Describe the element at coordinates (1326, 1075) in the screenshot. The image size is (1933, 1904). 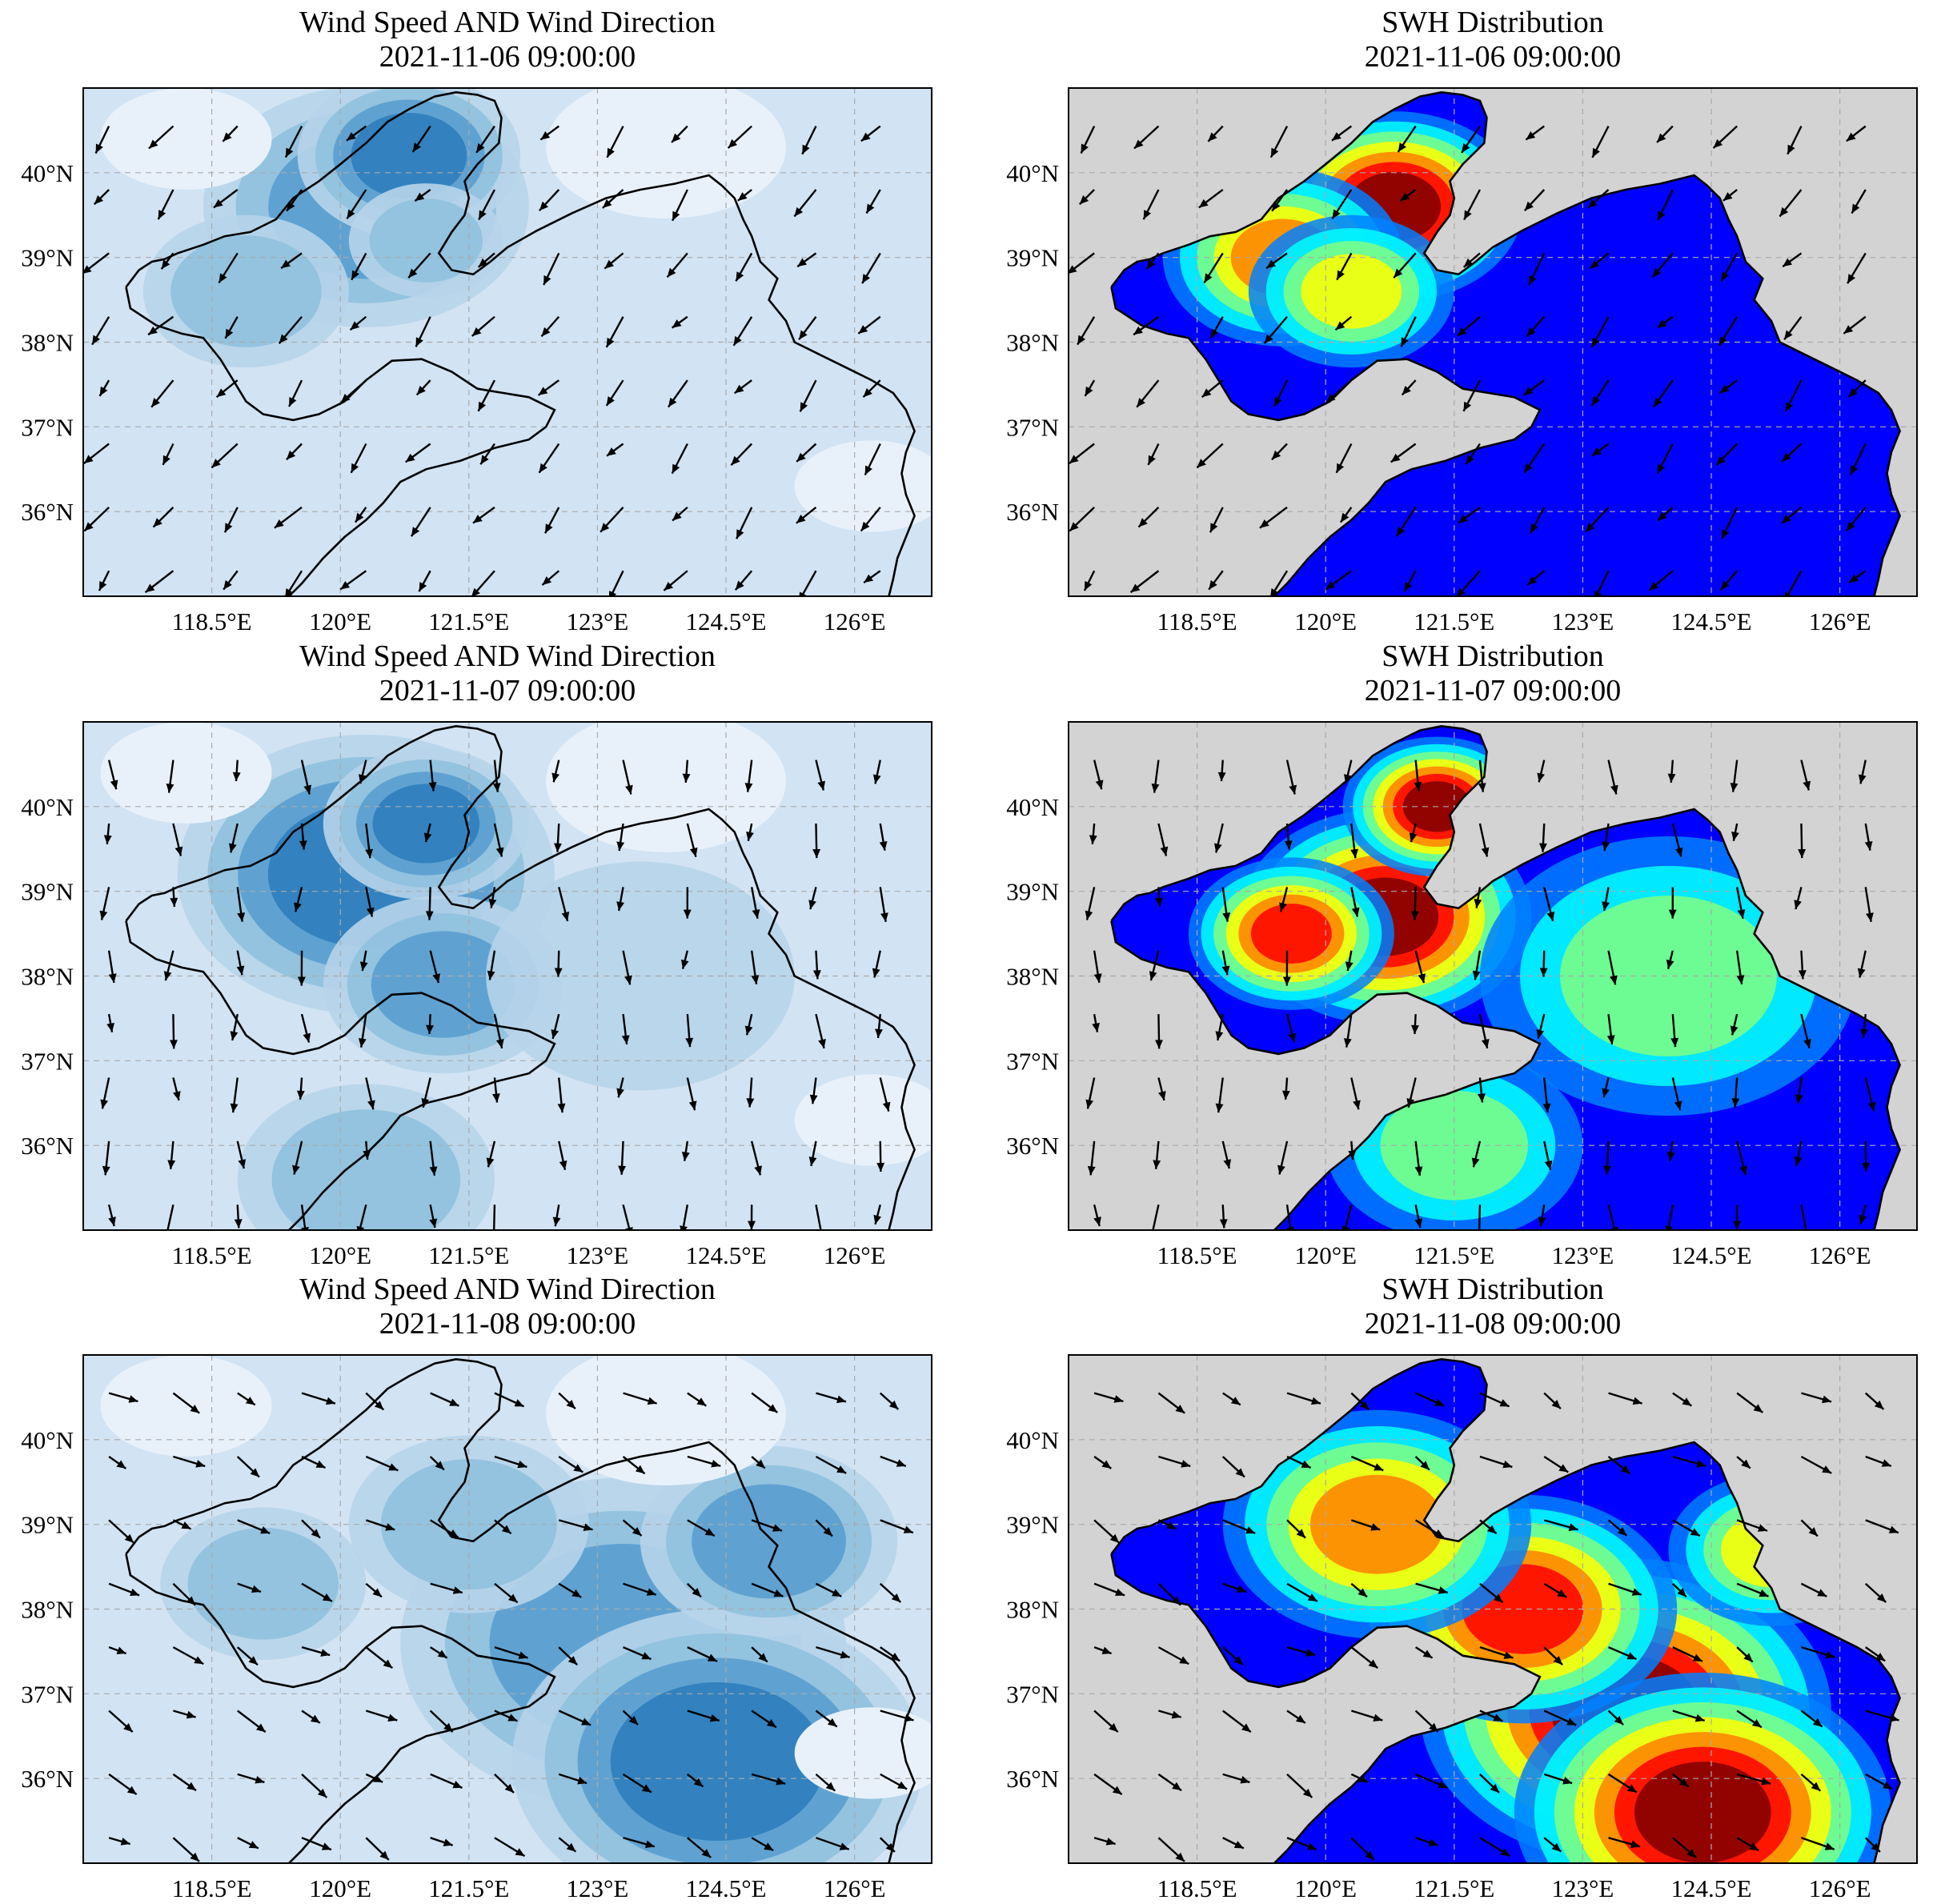
I see `coastline-south` at that location.